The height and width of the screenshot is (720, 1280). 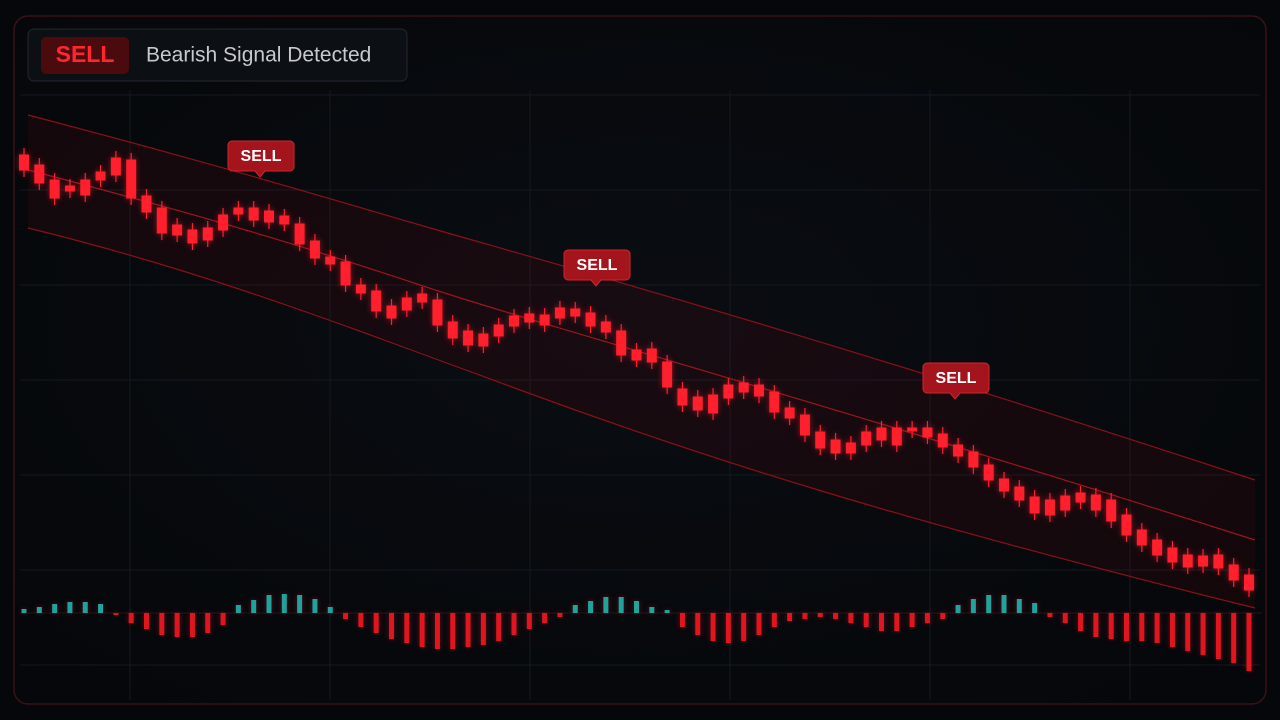 I want to click on signal-text: Bearish Signal Detected, so click(x=258, y=55).